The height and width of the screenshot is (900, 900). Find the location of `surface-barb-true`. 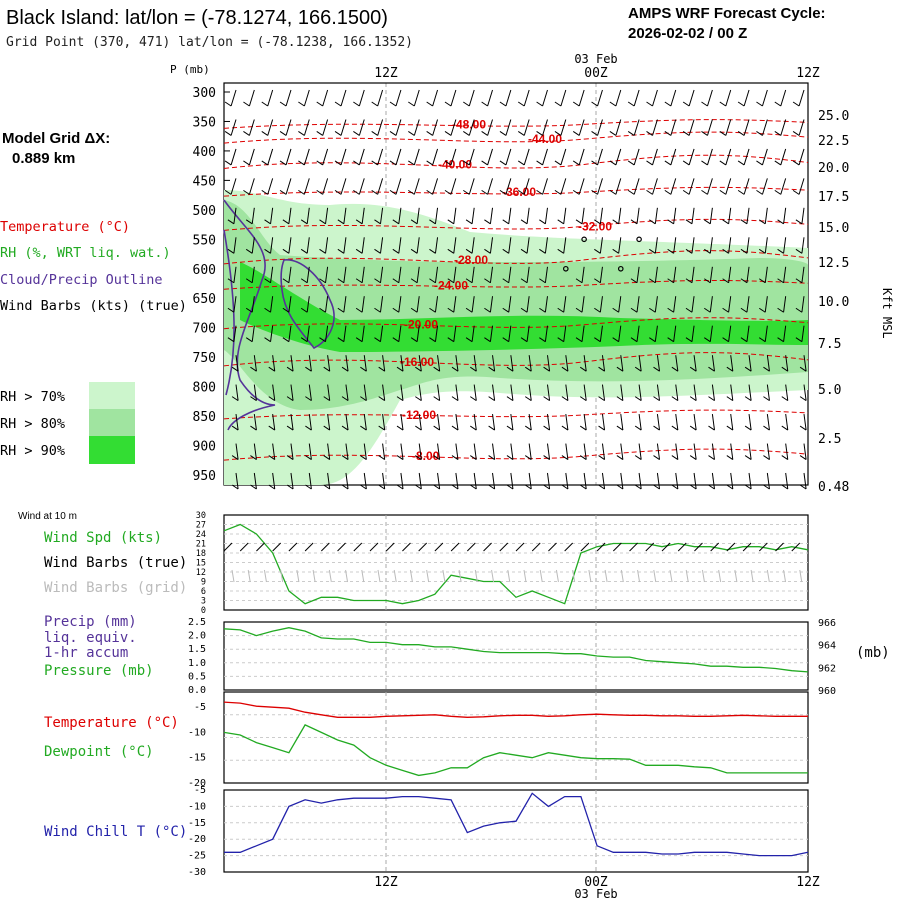

surface-barb-true is located at coordinates (406, 547).